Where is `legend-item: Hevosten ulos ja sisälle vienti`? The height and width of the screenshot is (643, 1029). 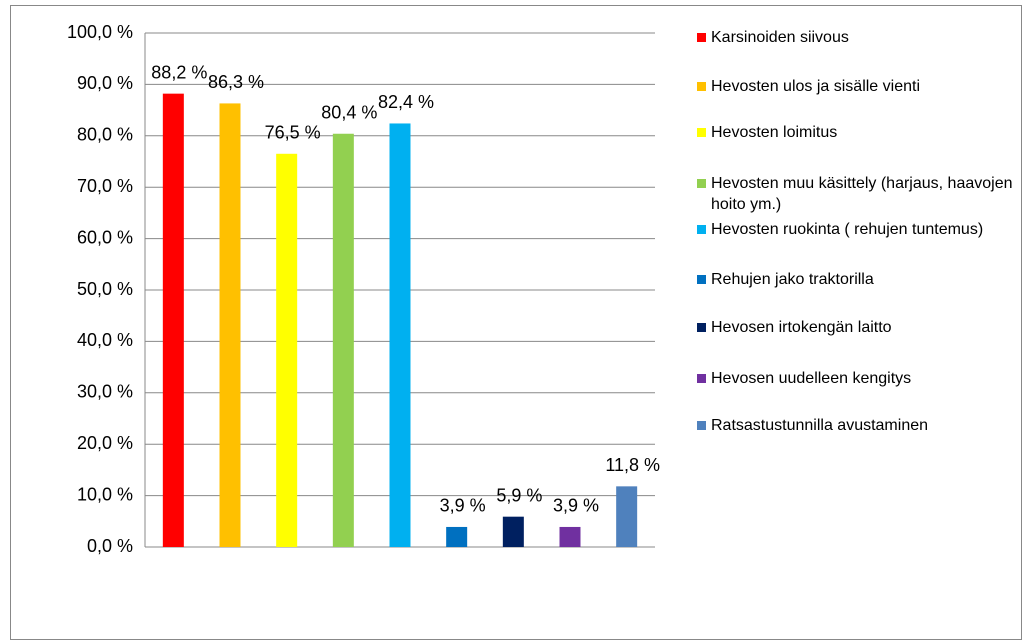
legend-item: Hevosten ulos ja sisälle vienti is located at coordinates (857, 86).